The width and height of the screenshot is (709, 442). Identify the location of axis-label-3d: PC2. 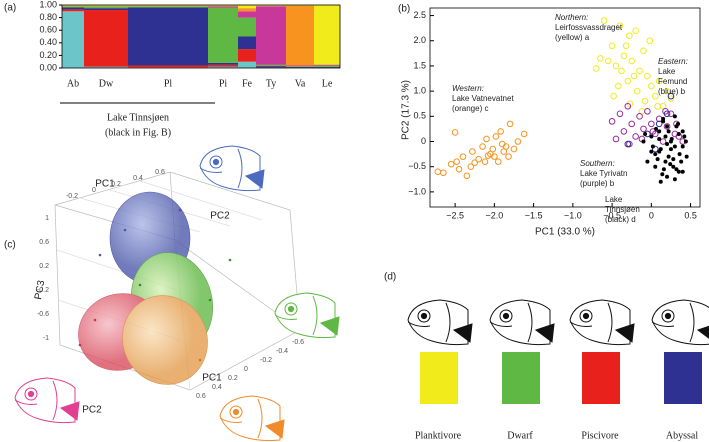
(92, 410).